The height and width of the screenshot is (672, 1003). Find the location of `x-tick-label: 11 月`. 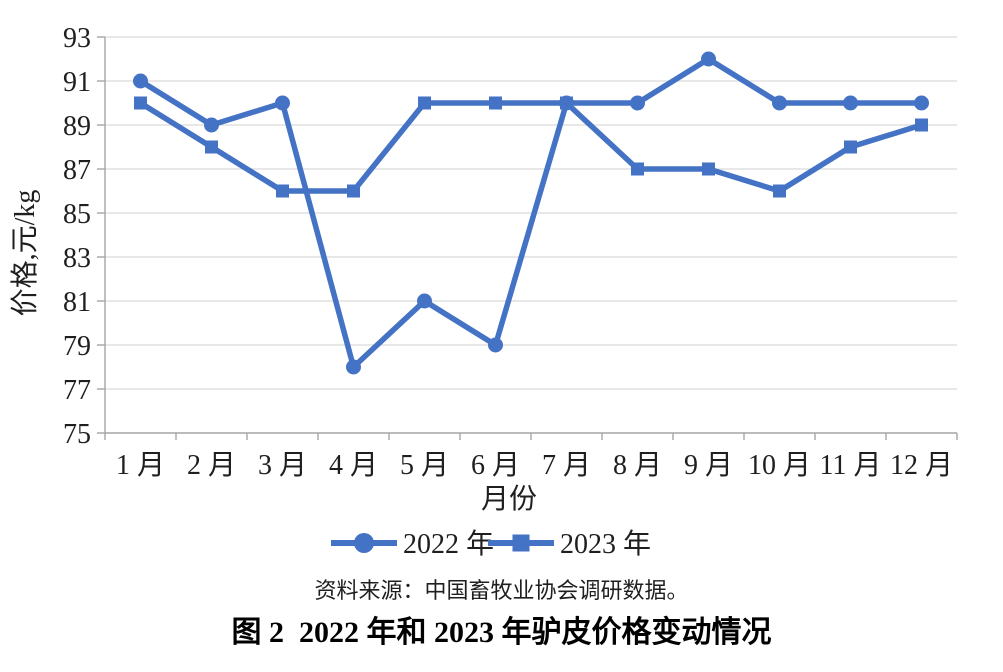

x-tick-label: 11 月 is located at coordinates (851, 465).